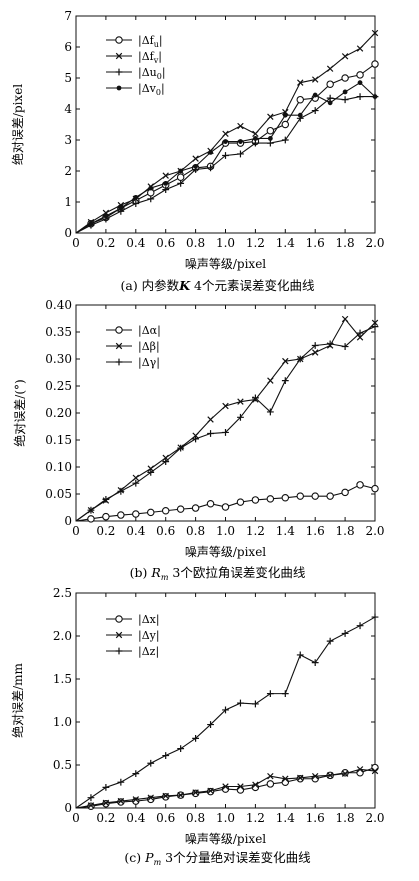  Describe the element at coordinates (19, 412) in the screenshot. I see `chart-b-y-axis-label: 绝对误差/(°)` at that location.